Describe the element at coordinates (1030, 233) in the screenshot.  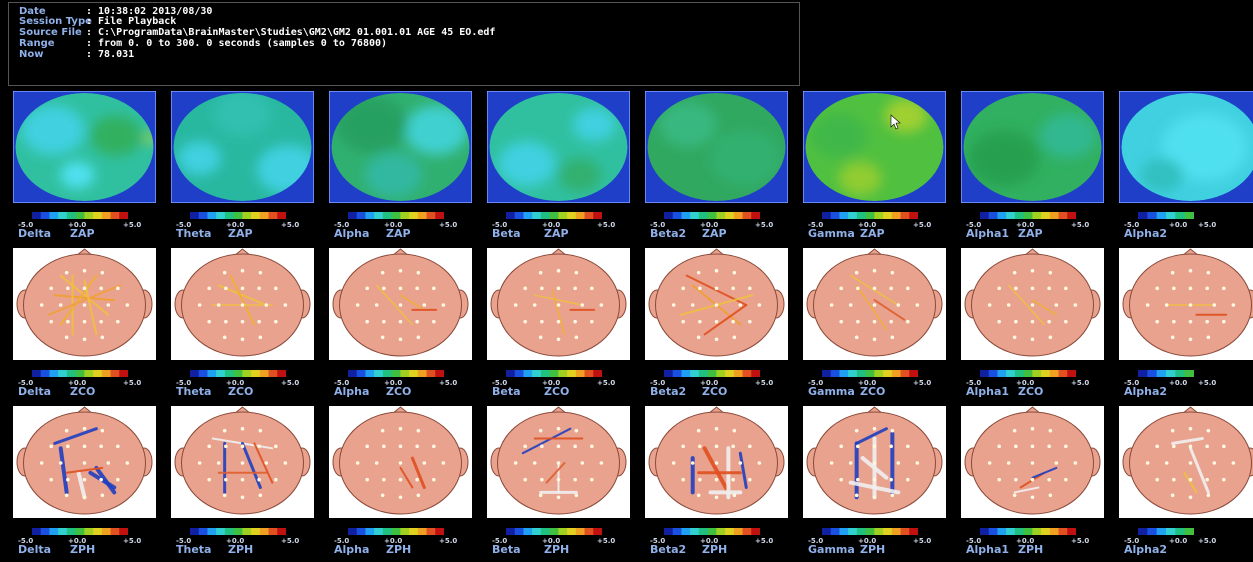
I see `metric-label: ZAP` at that location.